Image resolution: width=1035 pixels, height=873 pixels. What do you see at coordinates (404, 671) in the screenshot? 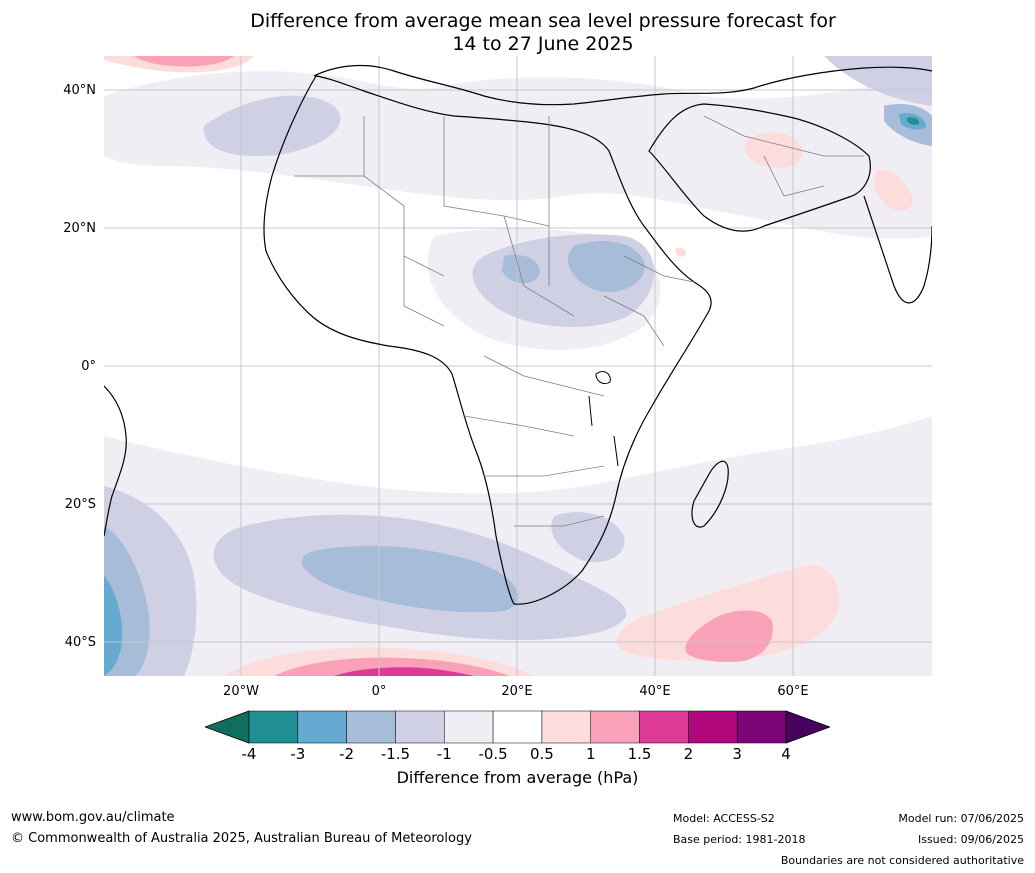
I see `anomaly-band-plus-1.5` at bounding box center [404, 671].